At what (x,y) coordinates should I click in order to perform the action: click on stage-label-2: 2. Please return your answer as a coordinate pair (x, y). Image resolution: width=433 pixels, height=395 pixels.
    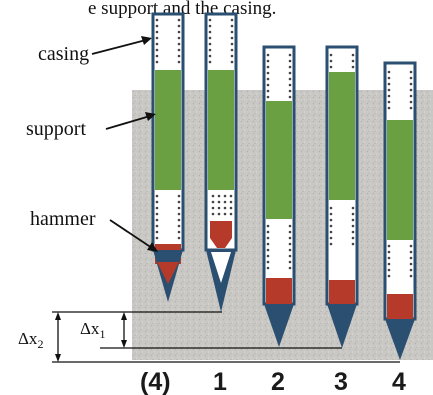
    Looking at the image, I should click on (278, 381).